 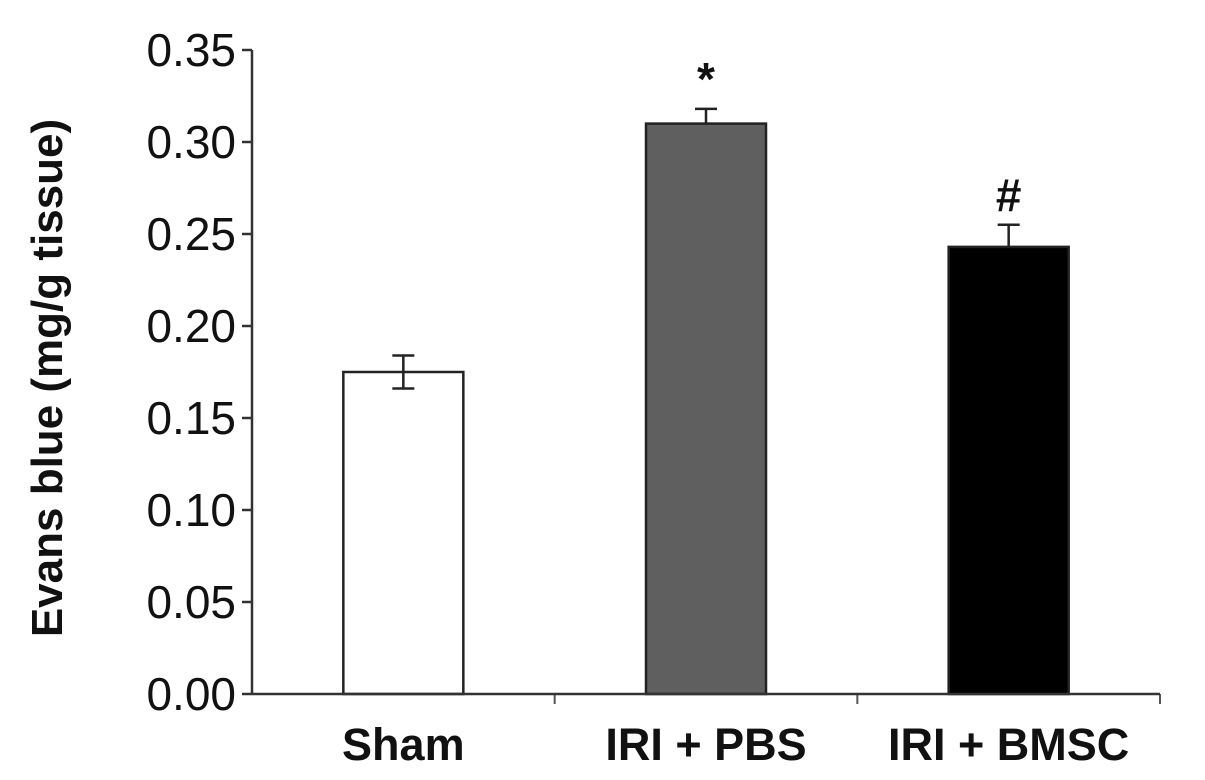 I want to click on y-tick-label: 0.15, so click(x=191, y=418).